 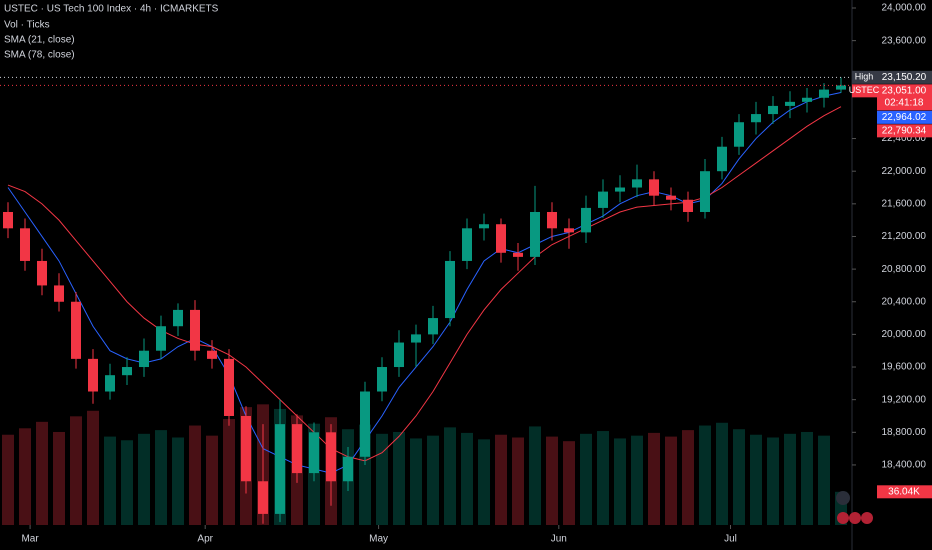 I want to click on y-tick-label: 24,000.00, so click(x=904, y=8).